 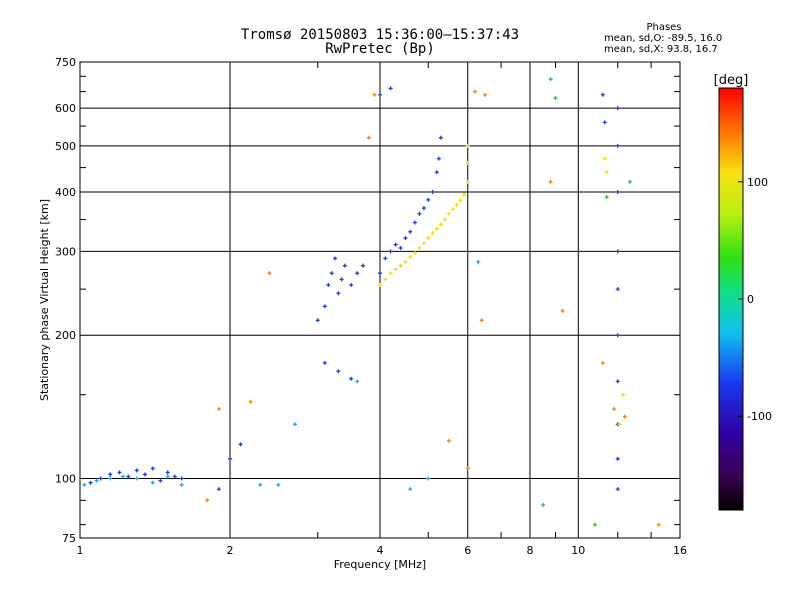 What do you see at coordinates (65, 251) in the screenshot?
I see `y-tick-label-300: 300` at bounding box center [65, 251].